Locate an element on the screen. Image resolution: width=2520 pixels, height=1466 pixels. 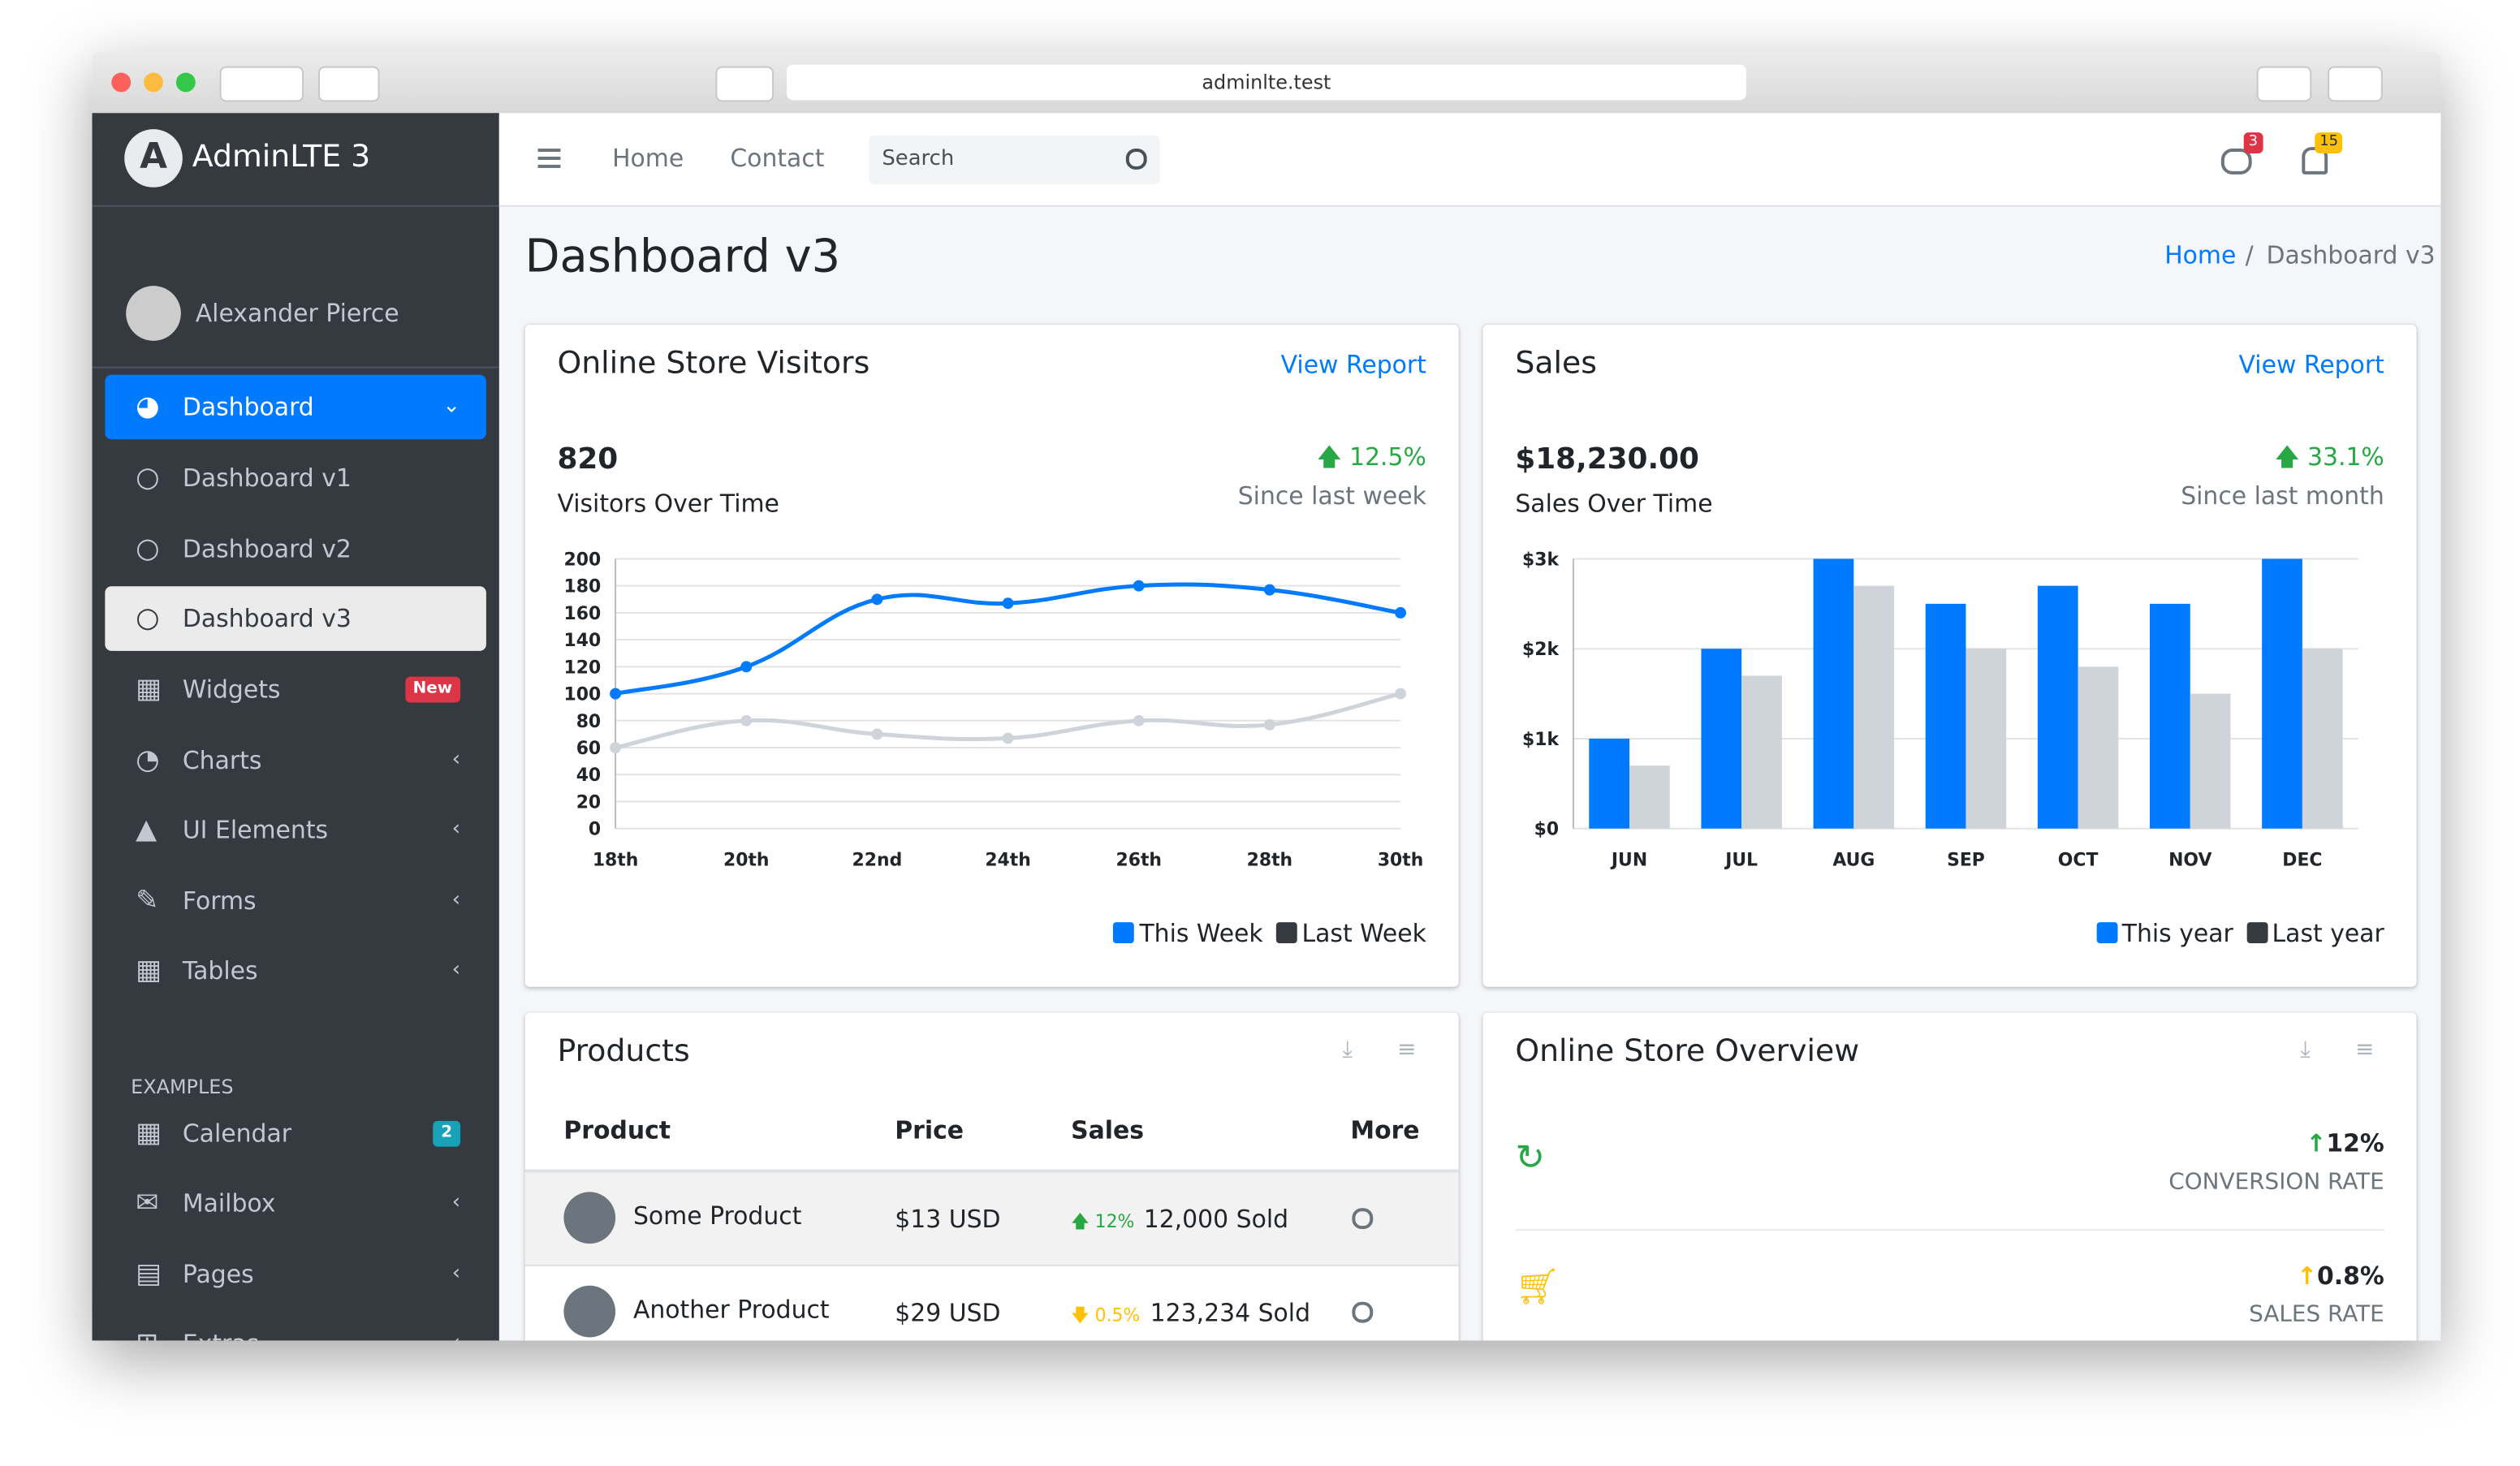
product-sold: 12,000 Sold is located at coordinates (1216, 1220).